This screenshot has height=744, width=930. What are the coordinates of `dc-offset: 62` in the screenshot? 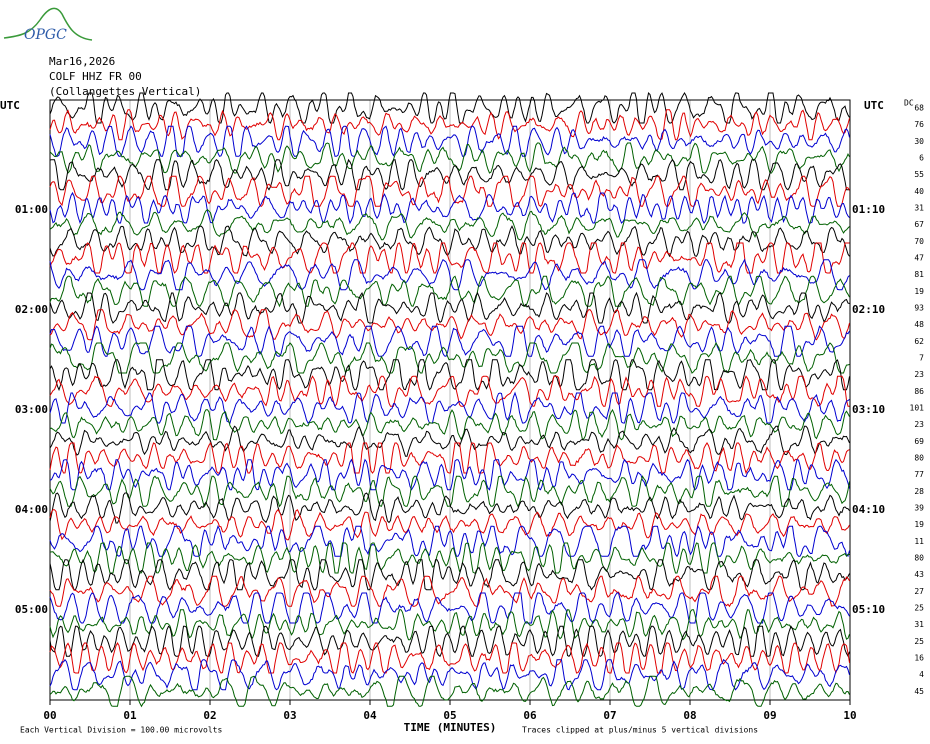 It's located at (919, 341).